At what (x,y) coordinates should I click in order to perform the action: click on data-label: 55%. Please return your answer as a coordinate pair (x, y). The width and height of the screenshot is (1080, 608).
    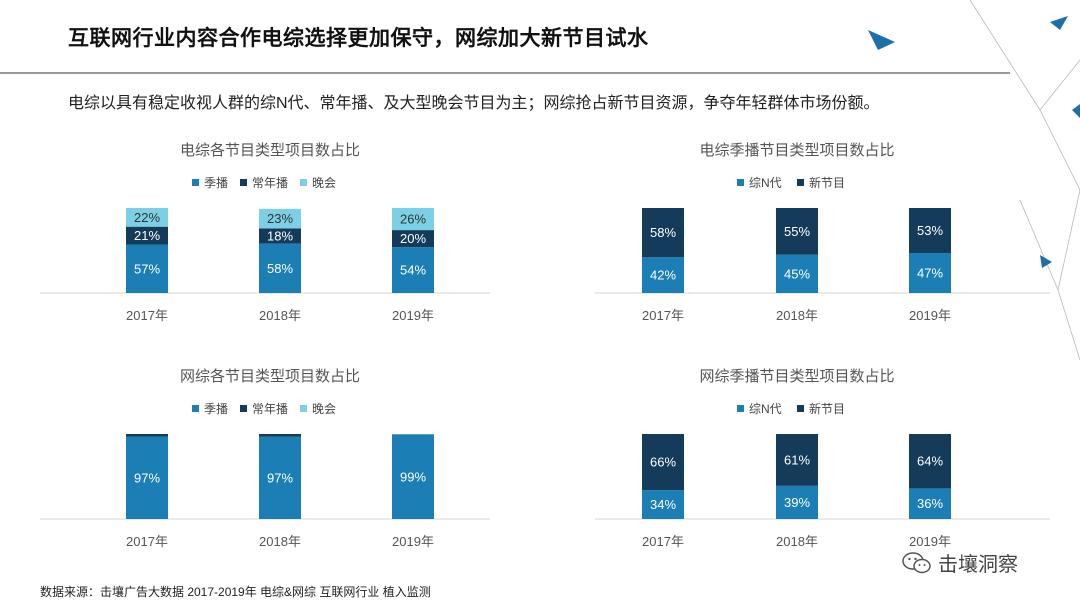
    Looking at the image, I should click on (797, 231).